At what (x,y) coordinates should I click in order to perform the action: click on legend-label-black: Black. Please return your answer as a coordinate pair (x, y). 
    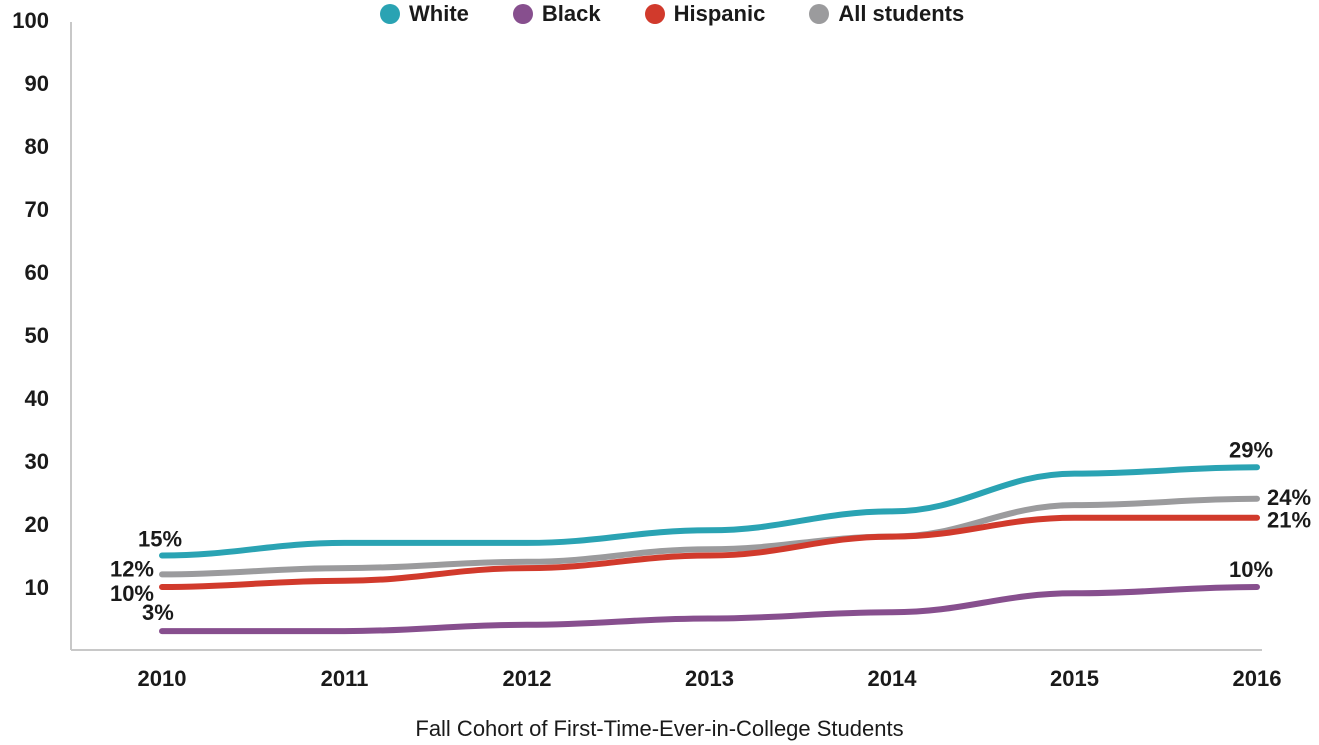
    Looking at the image, I should click on (571, 13).